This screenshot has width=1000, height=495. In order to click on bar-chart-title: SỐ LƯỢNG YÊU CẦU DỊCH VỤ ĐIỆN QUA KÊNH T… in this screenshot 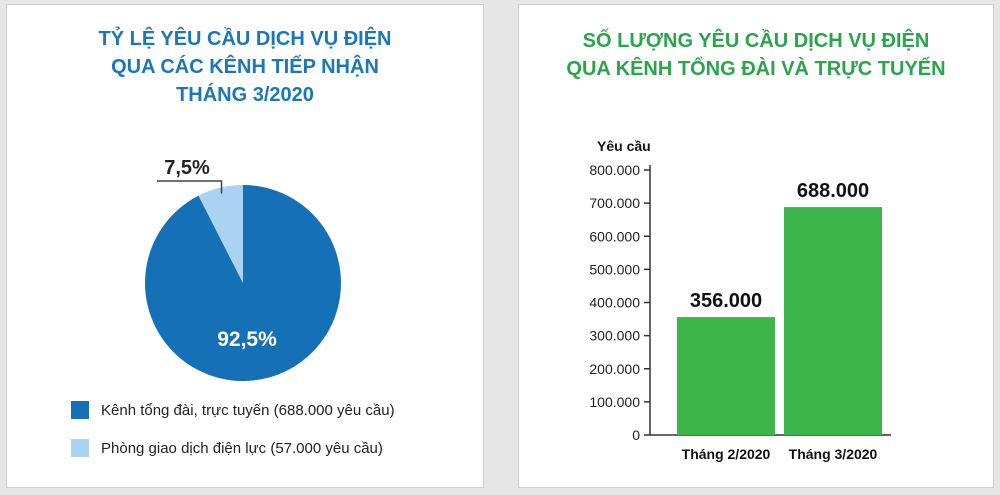, I will do `click(756, 55)`.